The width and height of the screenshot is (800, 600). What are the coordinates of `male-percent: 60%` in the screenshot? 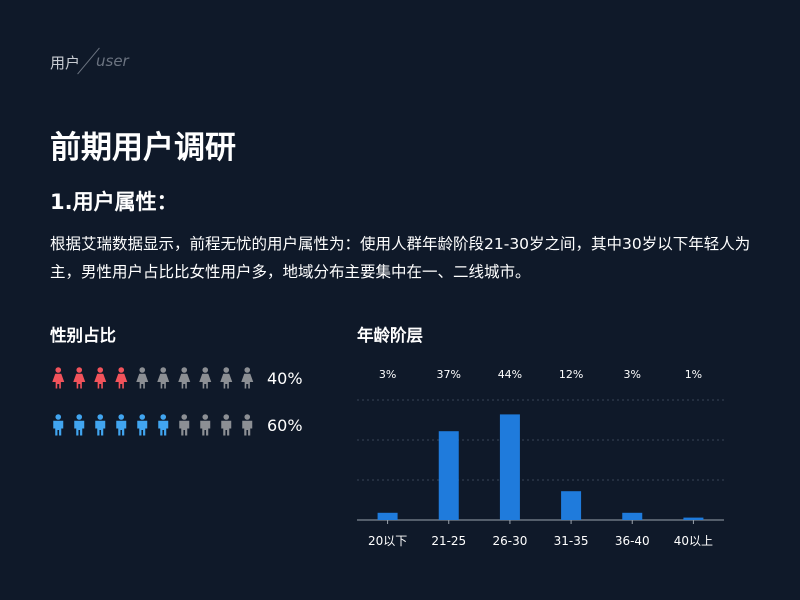 It's located at (285, 425).